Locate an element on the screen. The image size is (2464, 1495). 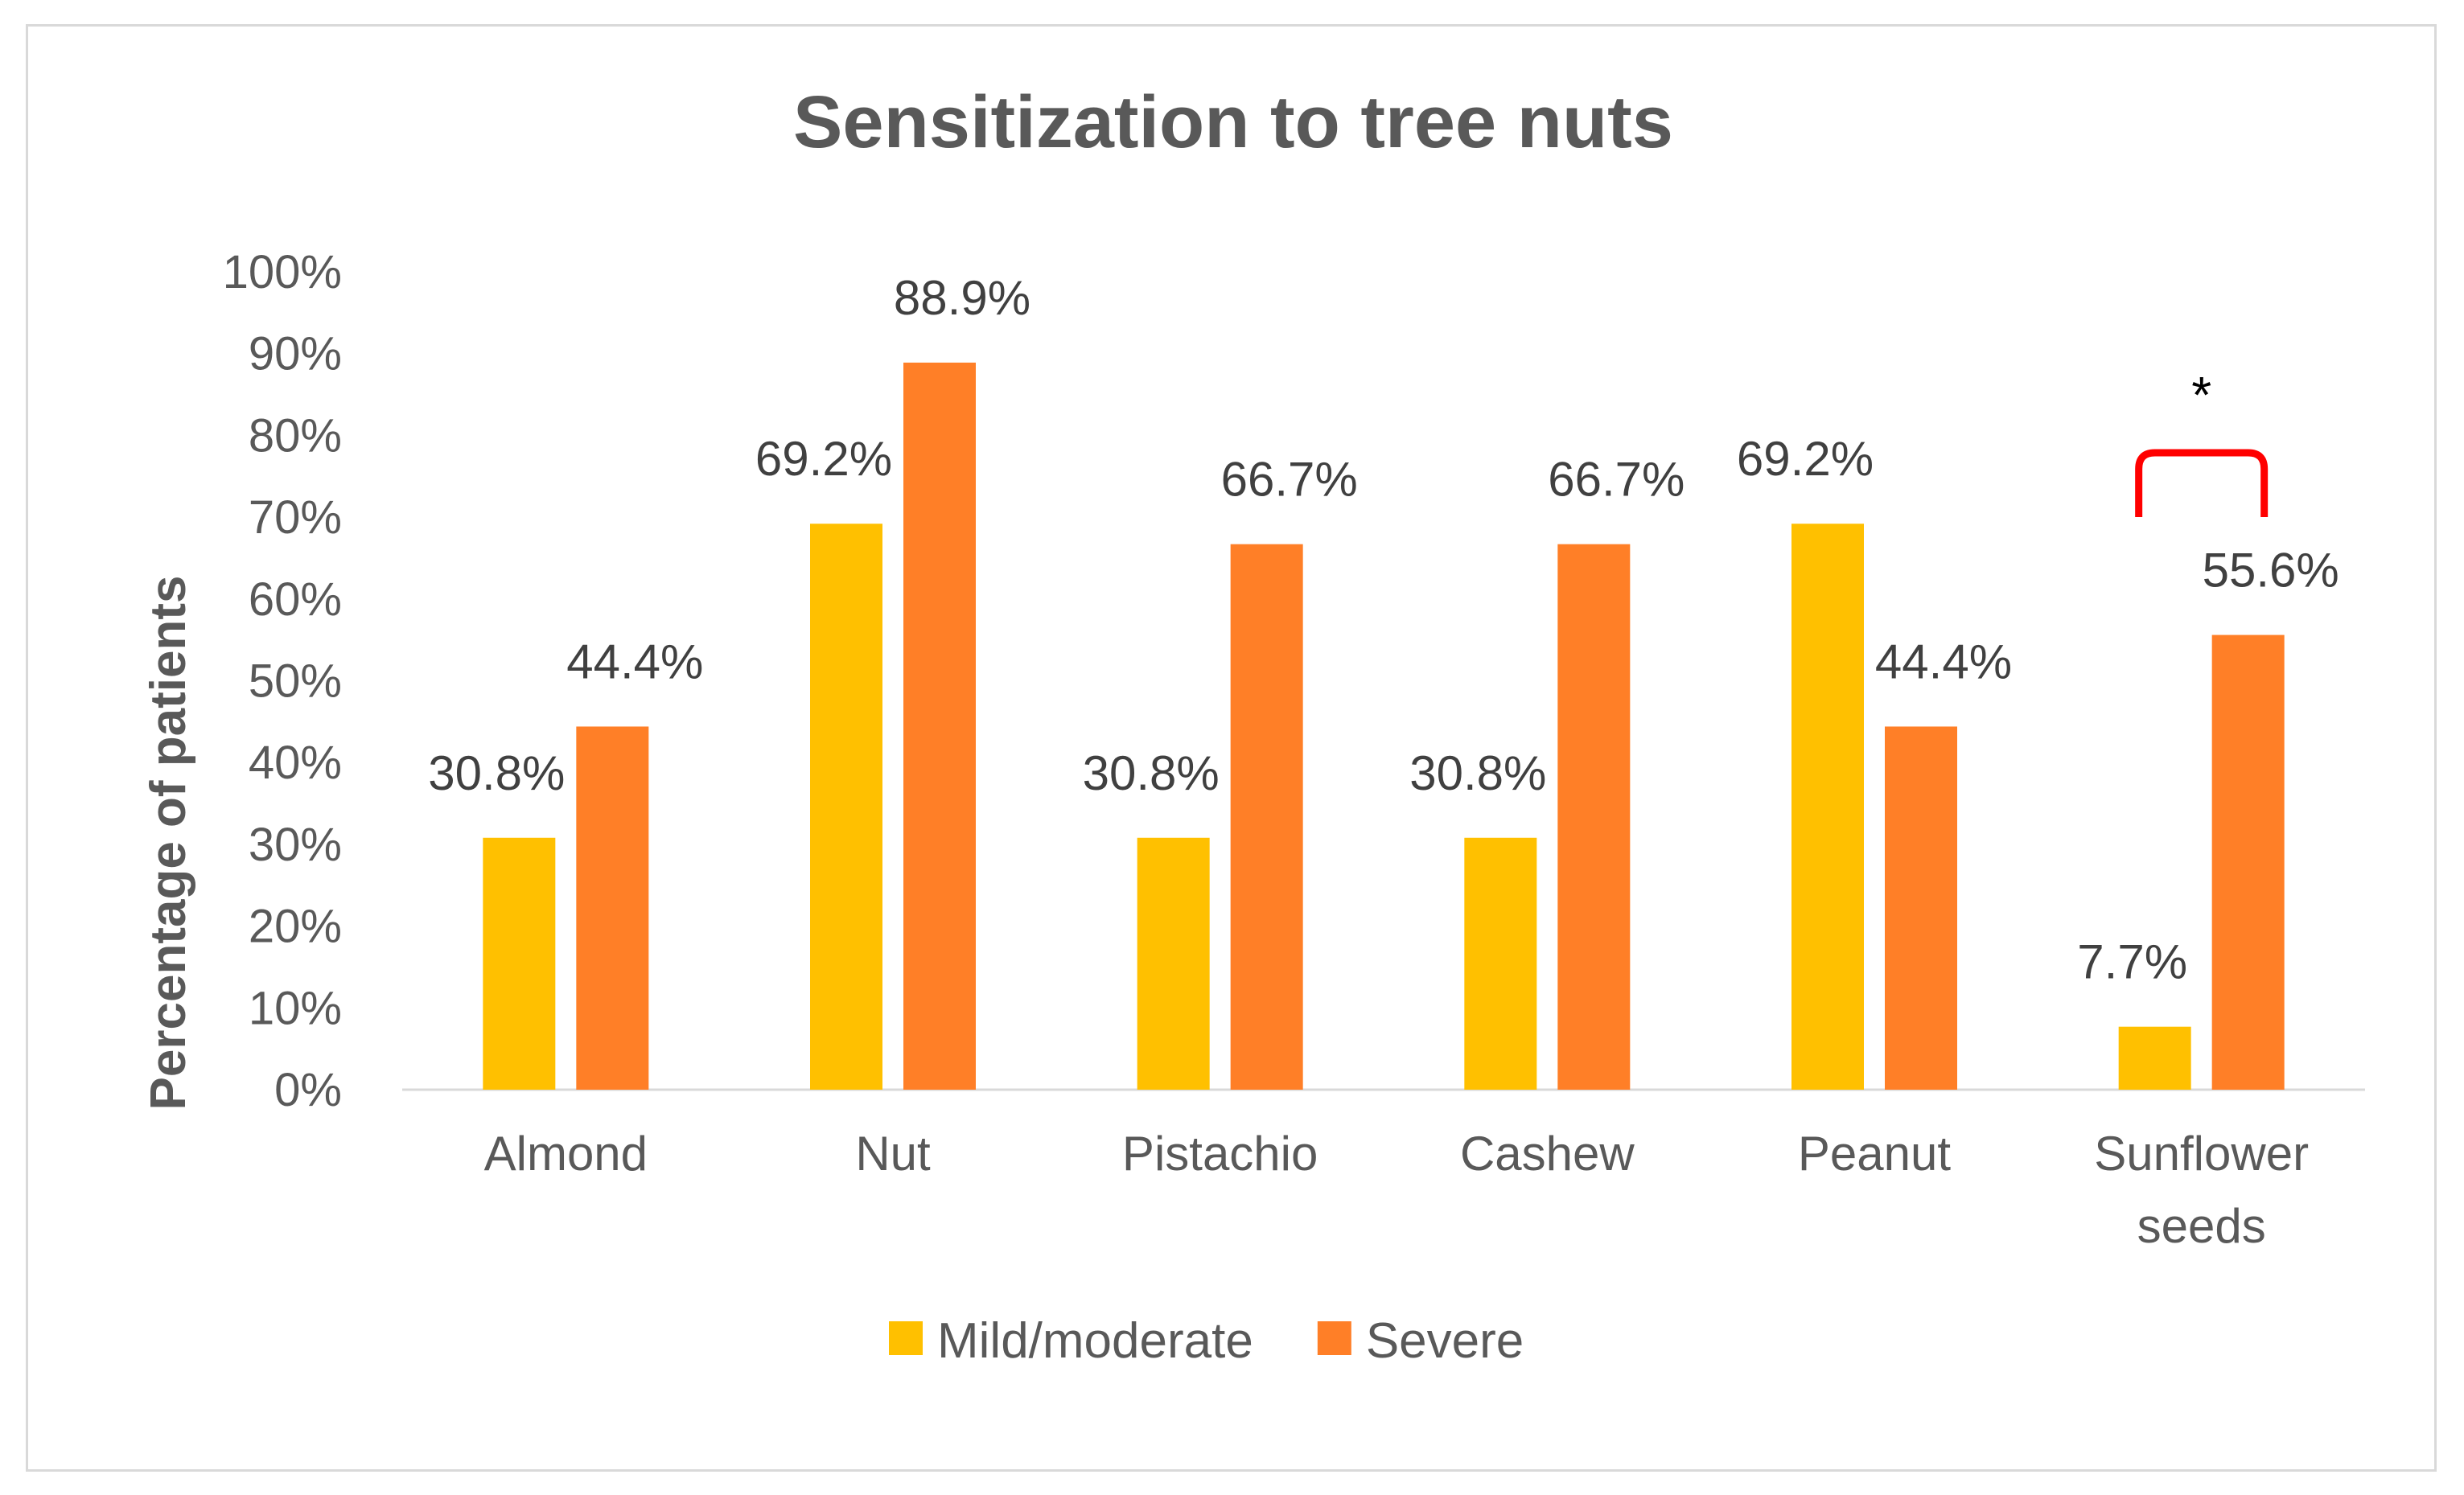
y-tick-label: 100% is located at coordinates (282, 272).